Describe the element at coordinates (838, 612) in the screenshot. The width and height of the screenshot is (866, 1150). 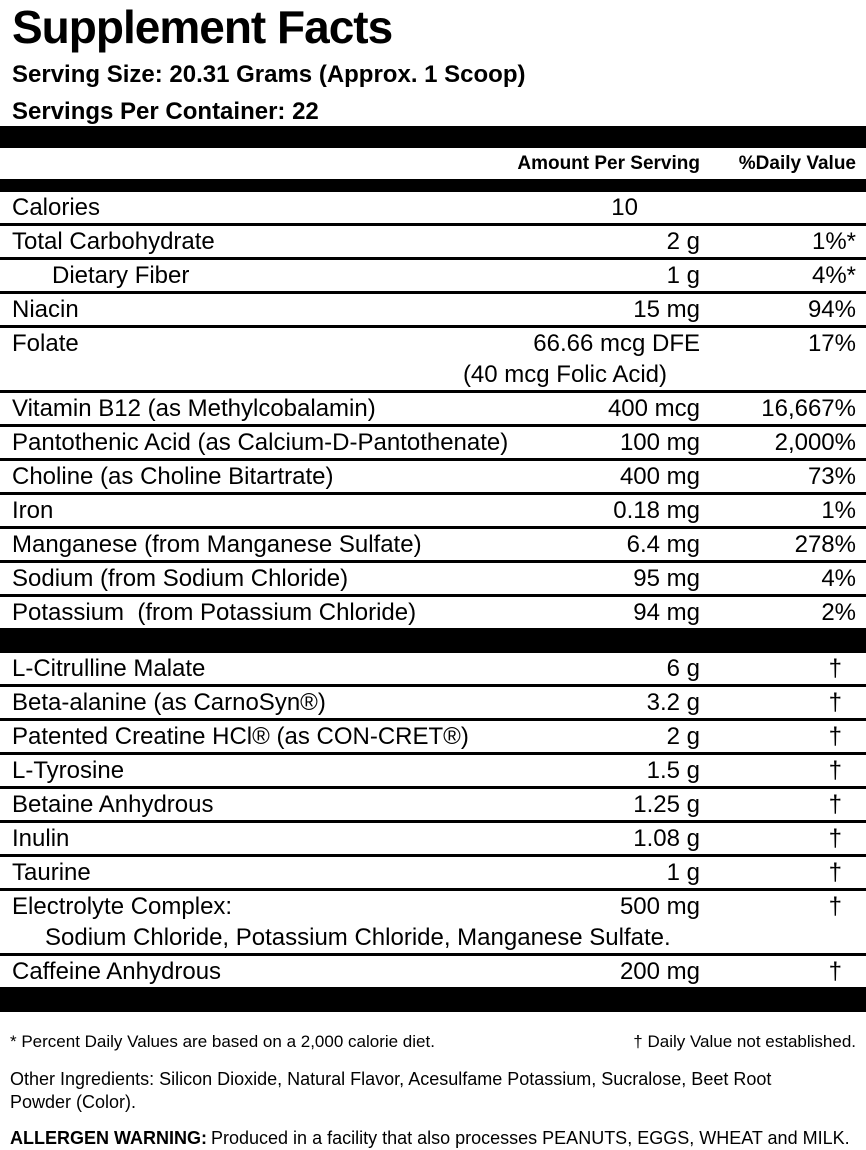
I see `daily-value: 2%` at that location.